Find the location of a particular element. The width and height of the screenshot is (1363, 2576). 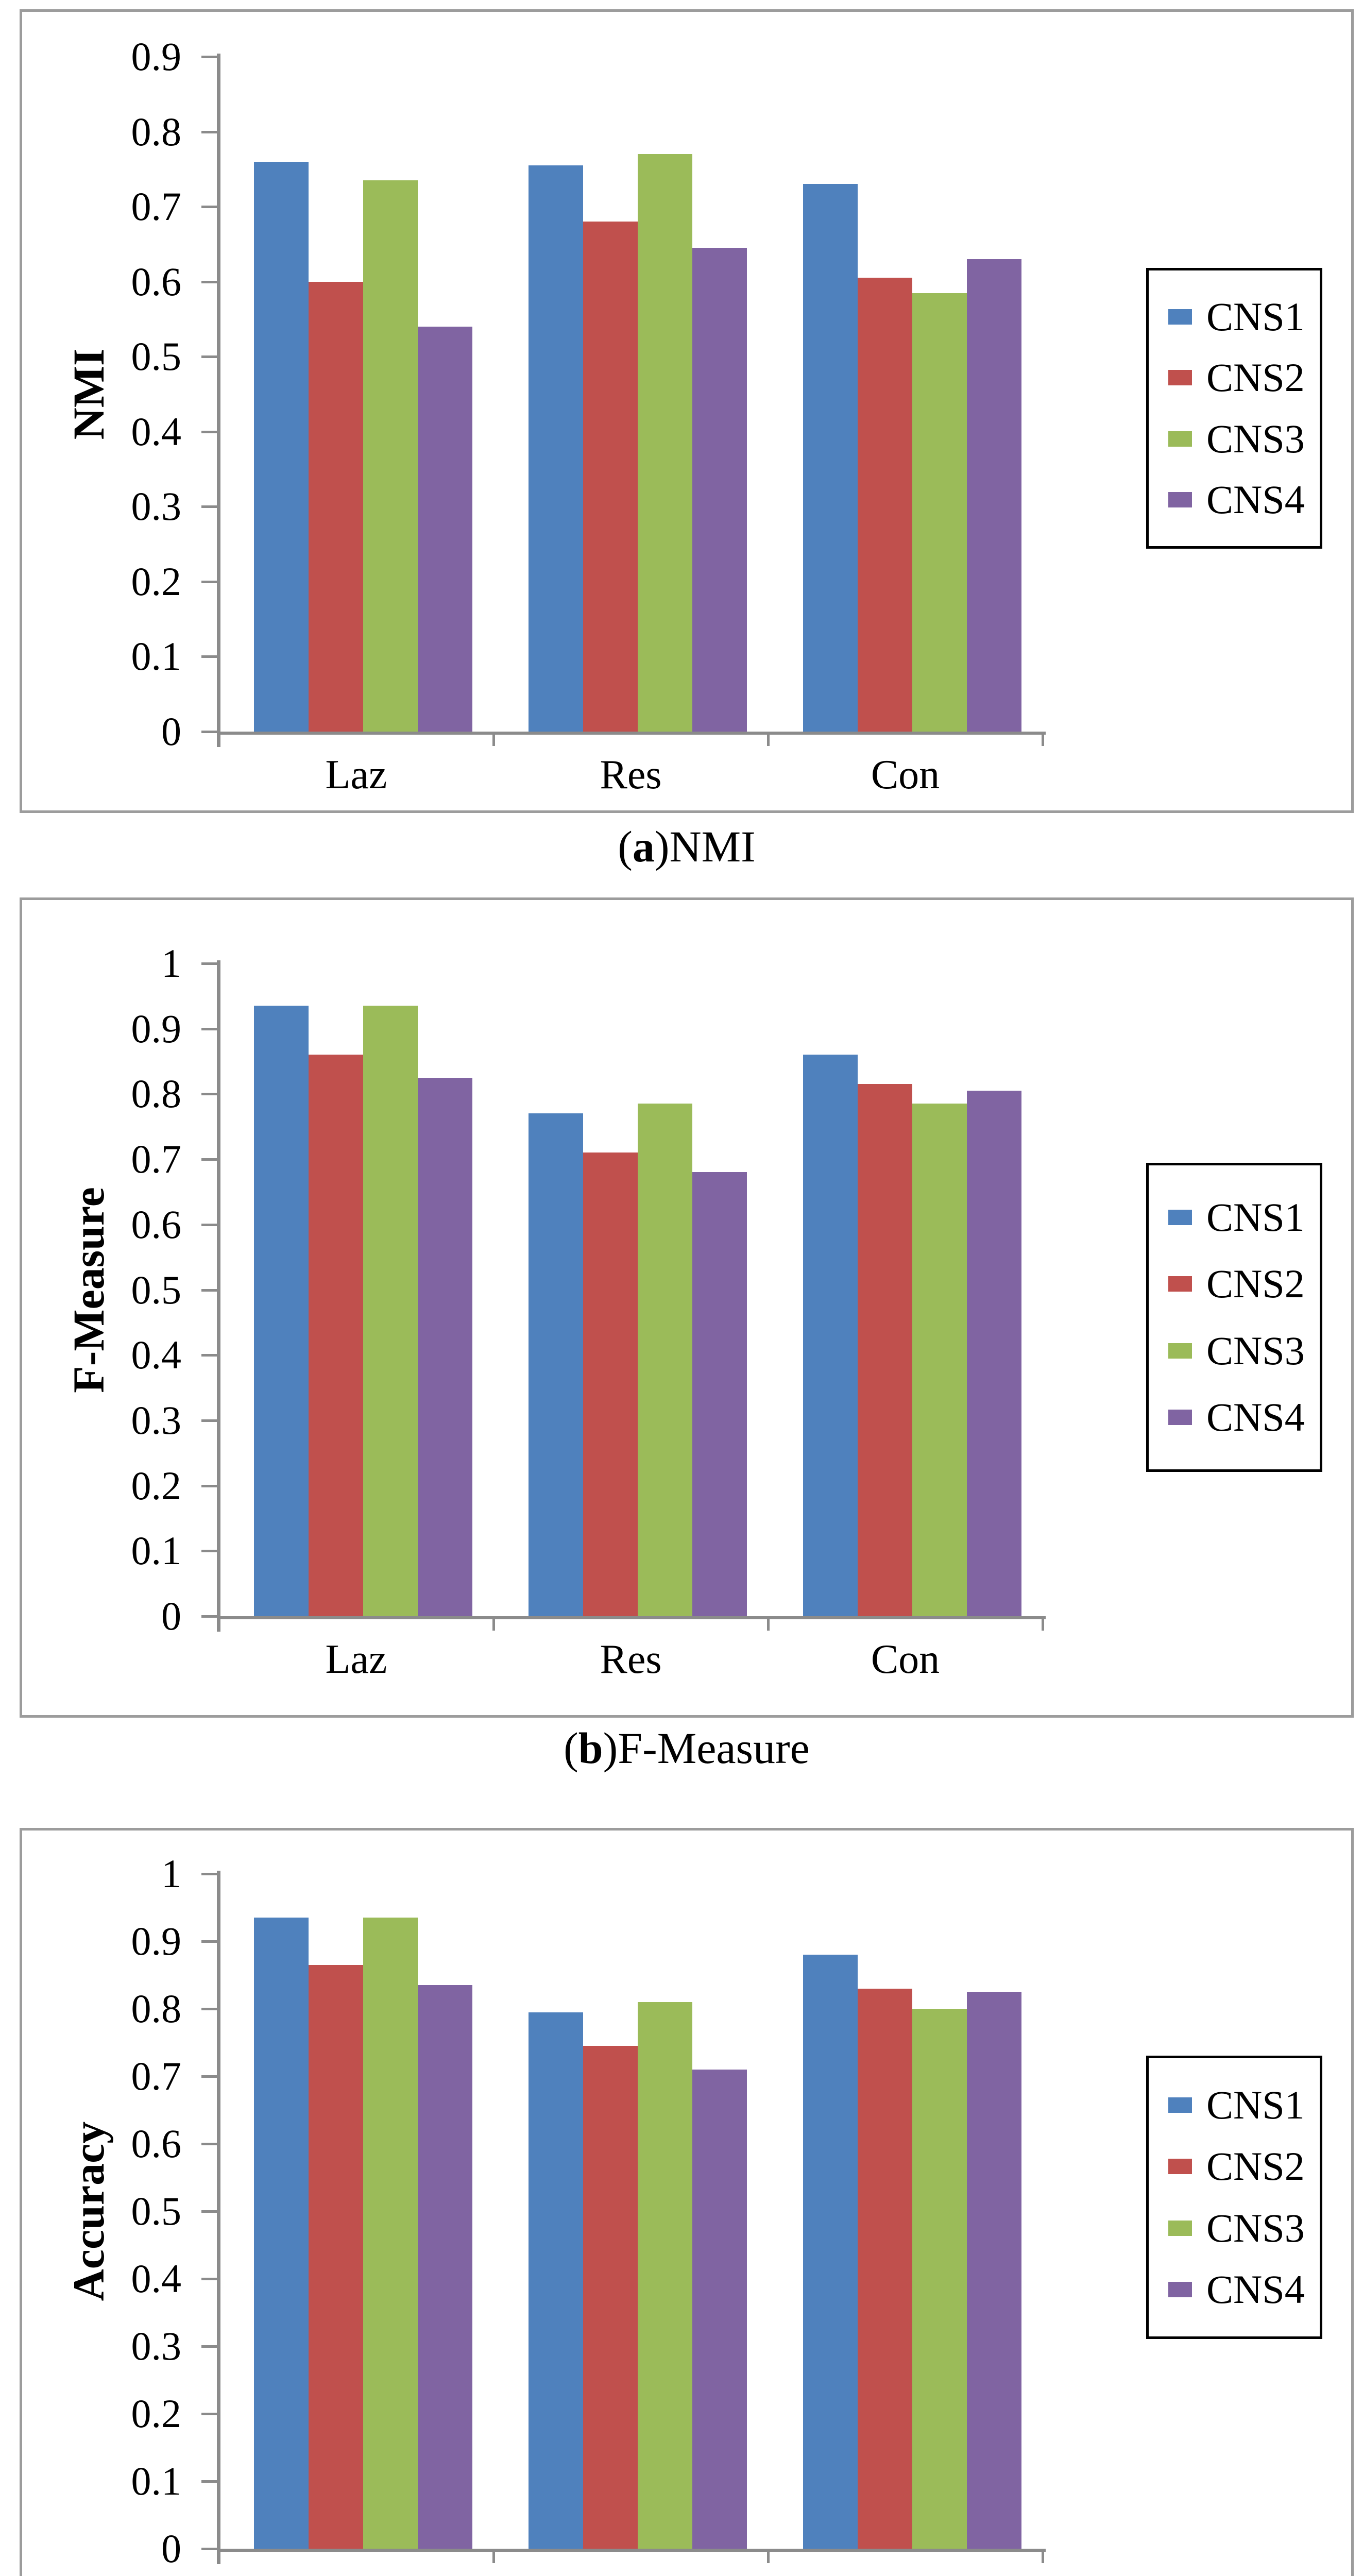

y-axis-title: Accuracy is located at coordinates (88, 2211).